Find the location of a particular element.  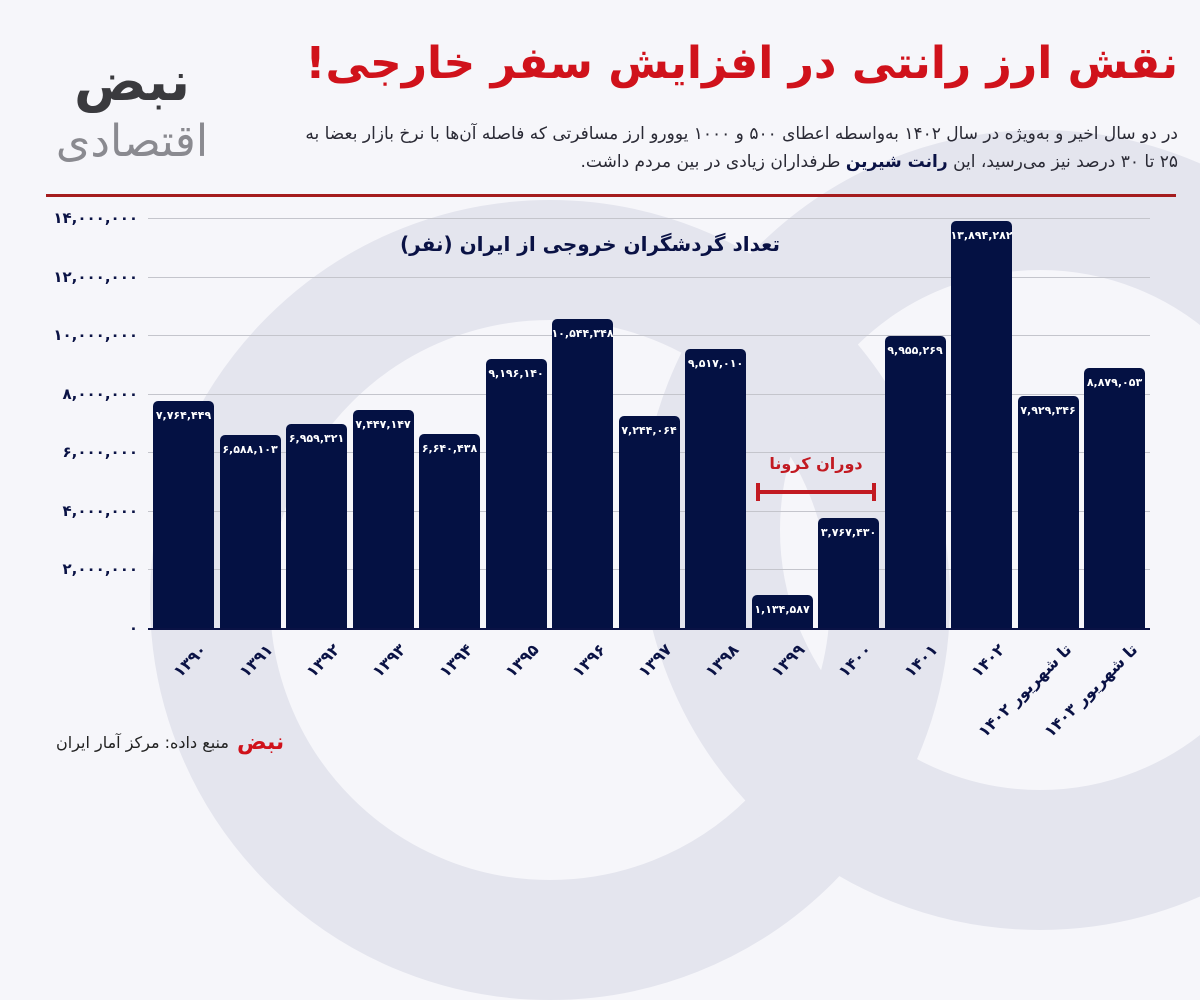

corona-bracket-cap-right is located at coordinates (874, 492).